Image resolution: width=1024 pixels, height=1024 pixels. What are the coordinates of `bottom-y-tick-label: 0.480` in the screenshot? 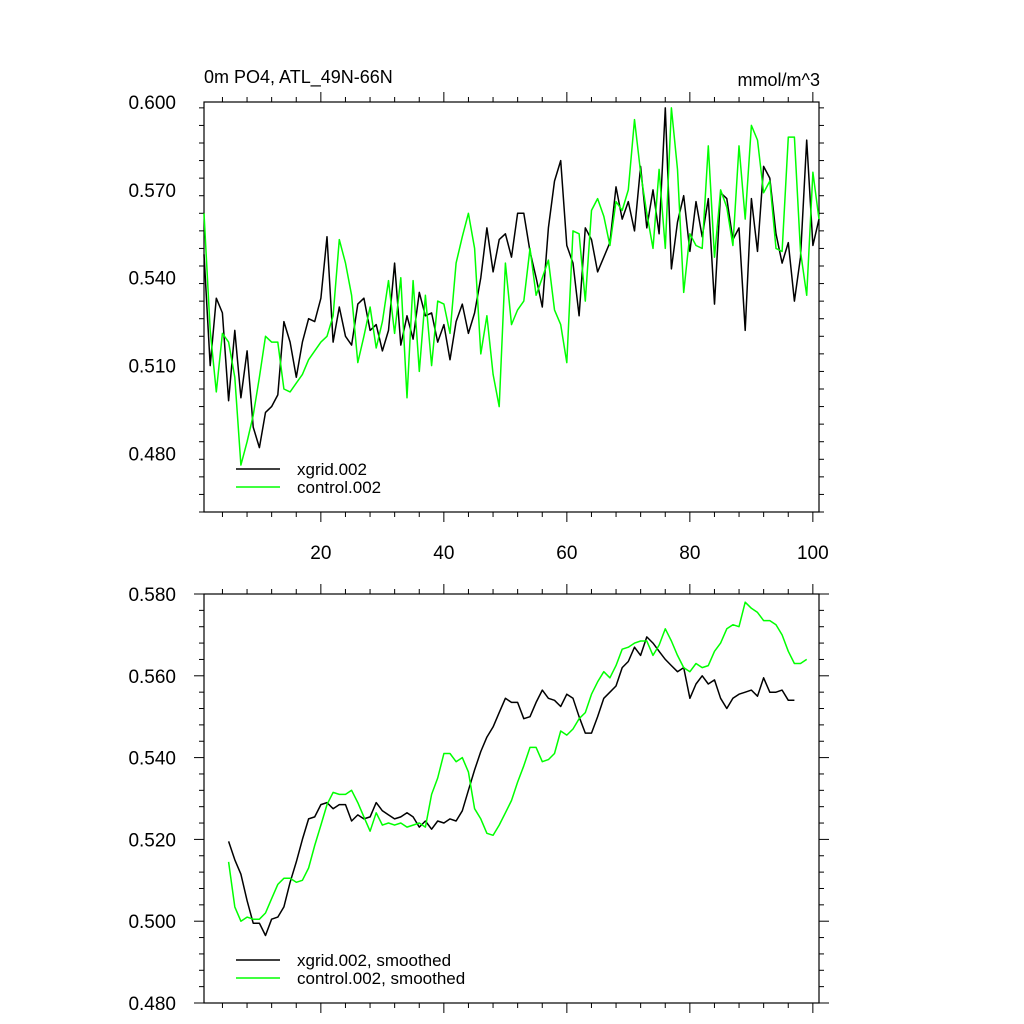 It's located at (152, 1004).